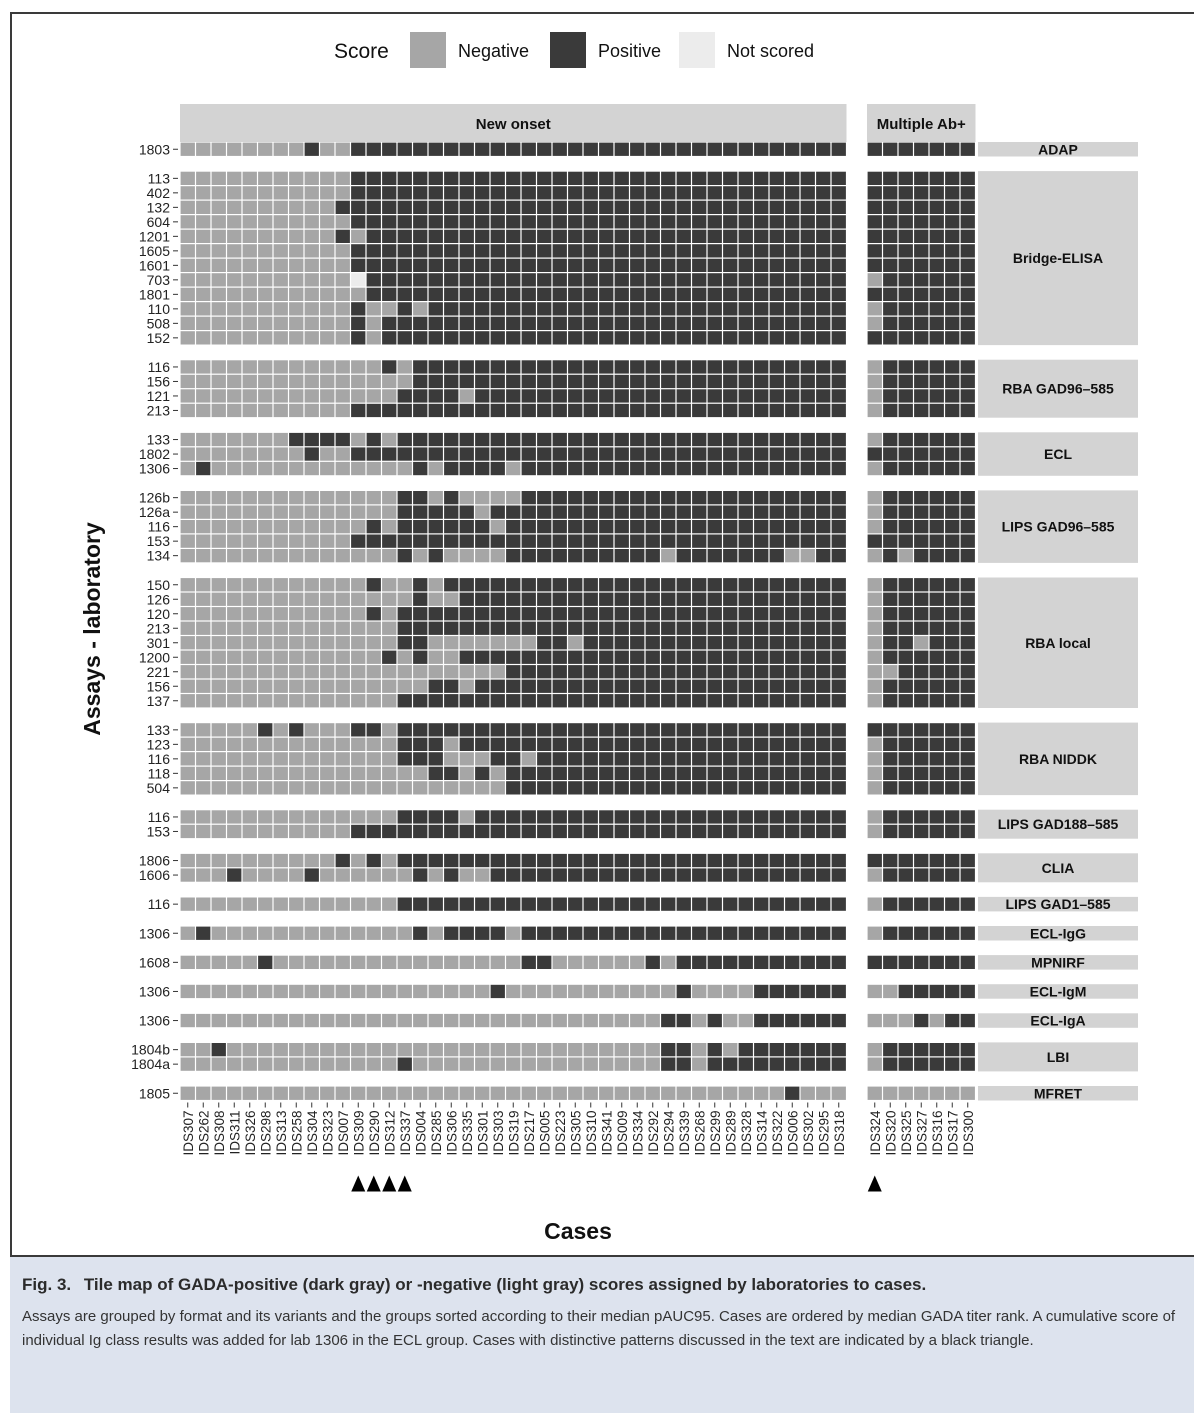  Describe the element at coordinates (637, 1133) in the screenshot. I see `x-tick-label: IDS334` at that location.